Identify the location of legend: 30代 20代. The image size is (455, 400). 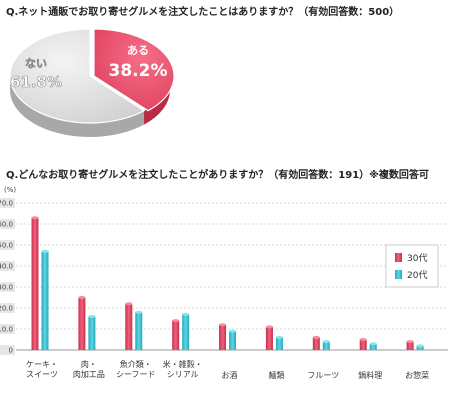
(412, 266).